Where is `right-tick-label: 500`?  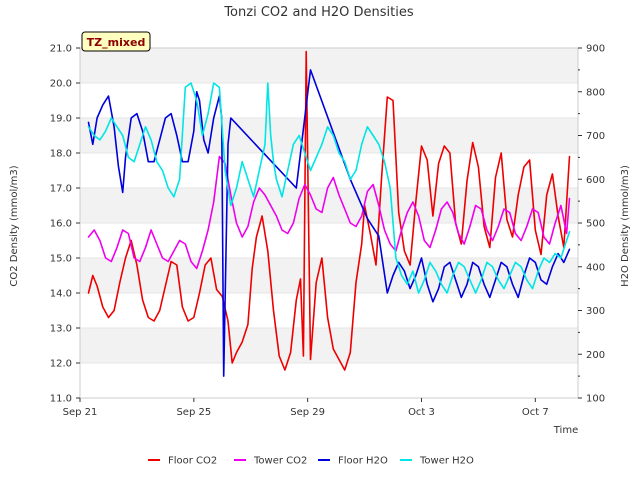 right-tick-label: 500 is located at coordinates (595, 224).